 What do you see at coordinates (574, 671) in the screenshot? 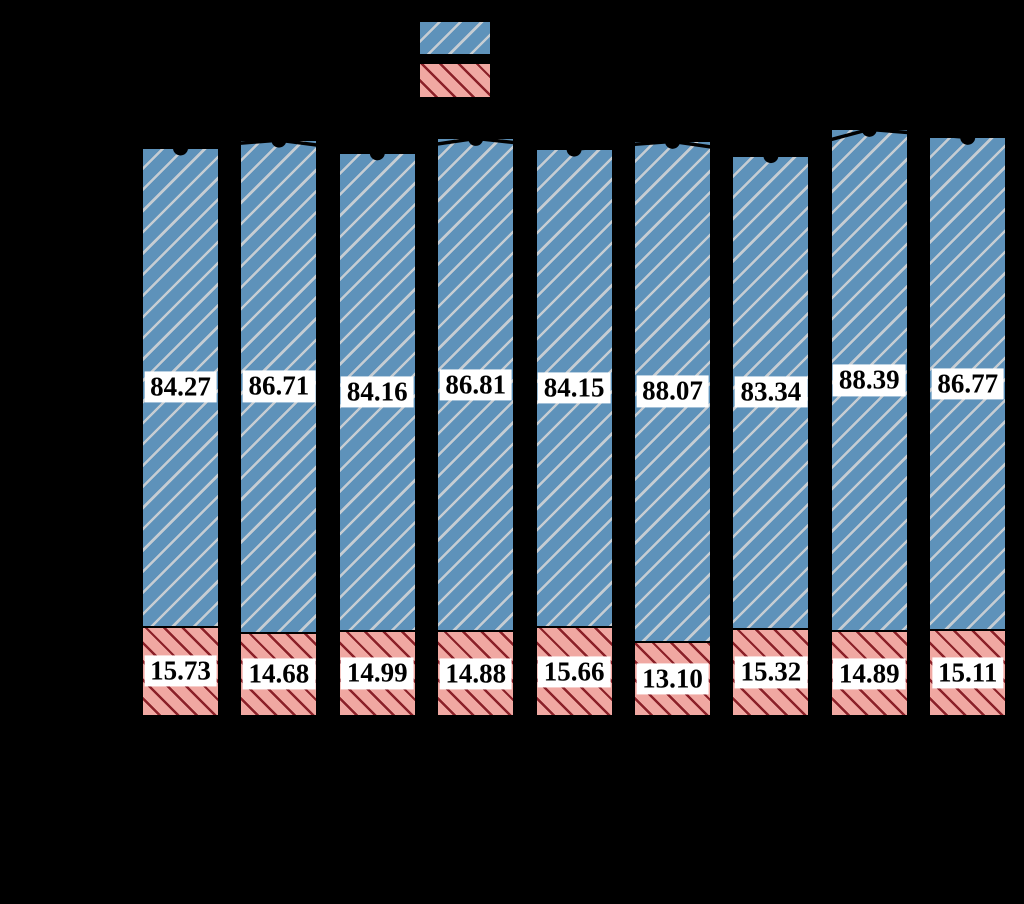
I see `bar-value-label-pink: 15.66` at bounding box center [574, 671].